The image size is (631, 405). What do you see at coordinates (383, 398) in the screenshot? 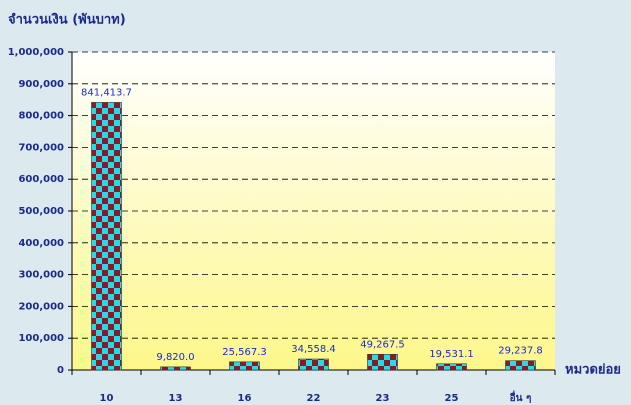
I see `x-tick-label: 23` at bounding box center [383, 398].